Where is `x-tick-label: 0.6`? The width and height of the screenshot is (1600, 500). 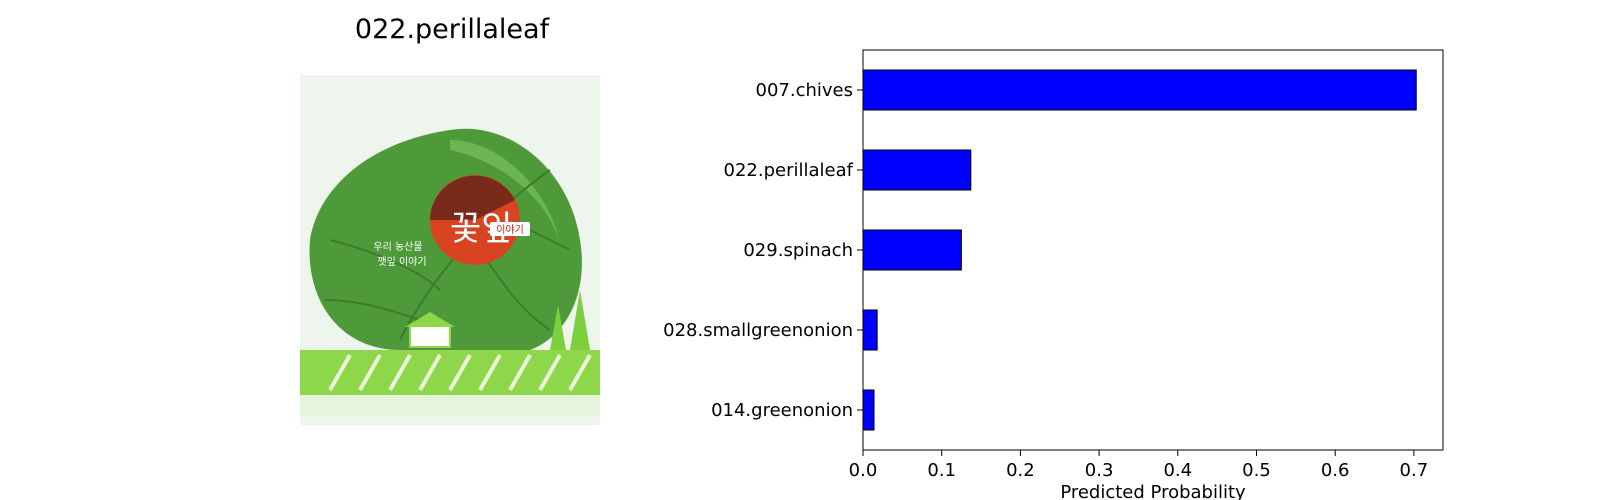
x-tick-label: 0.6 is located at coordinates (1335, 470).